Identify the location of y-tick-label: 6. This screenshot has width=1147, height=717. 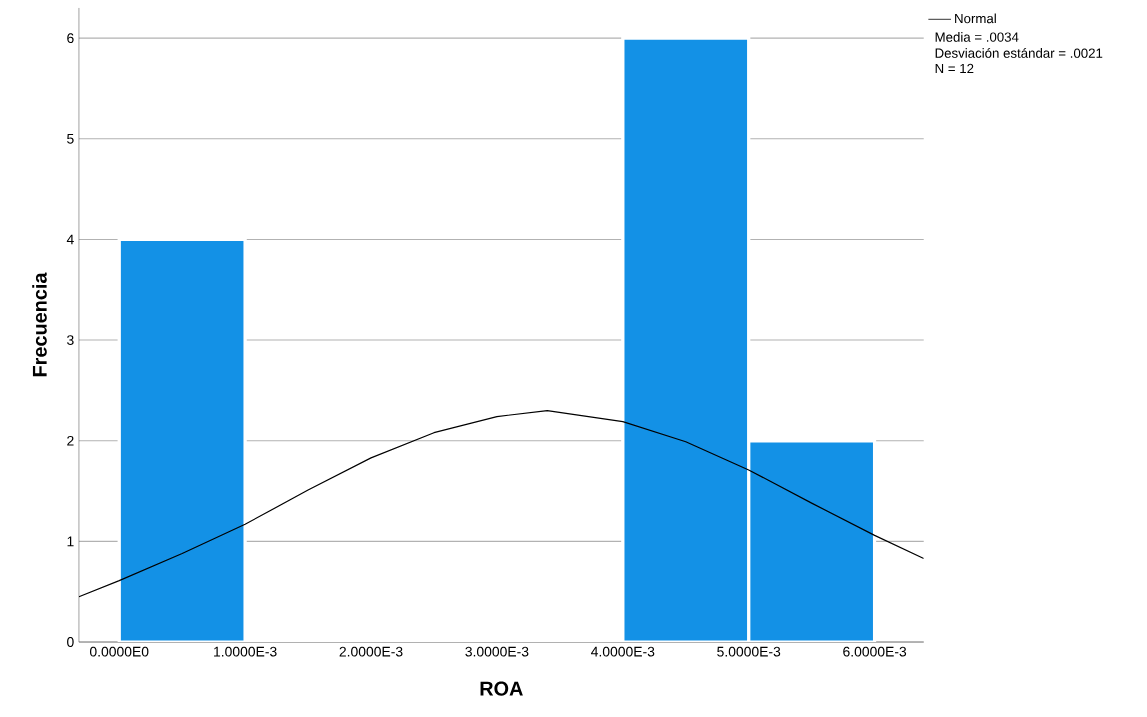
(70, 38).